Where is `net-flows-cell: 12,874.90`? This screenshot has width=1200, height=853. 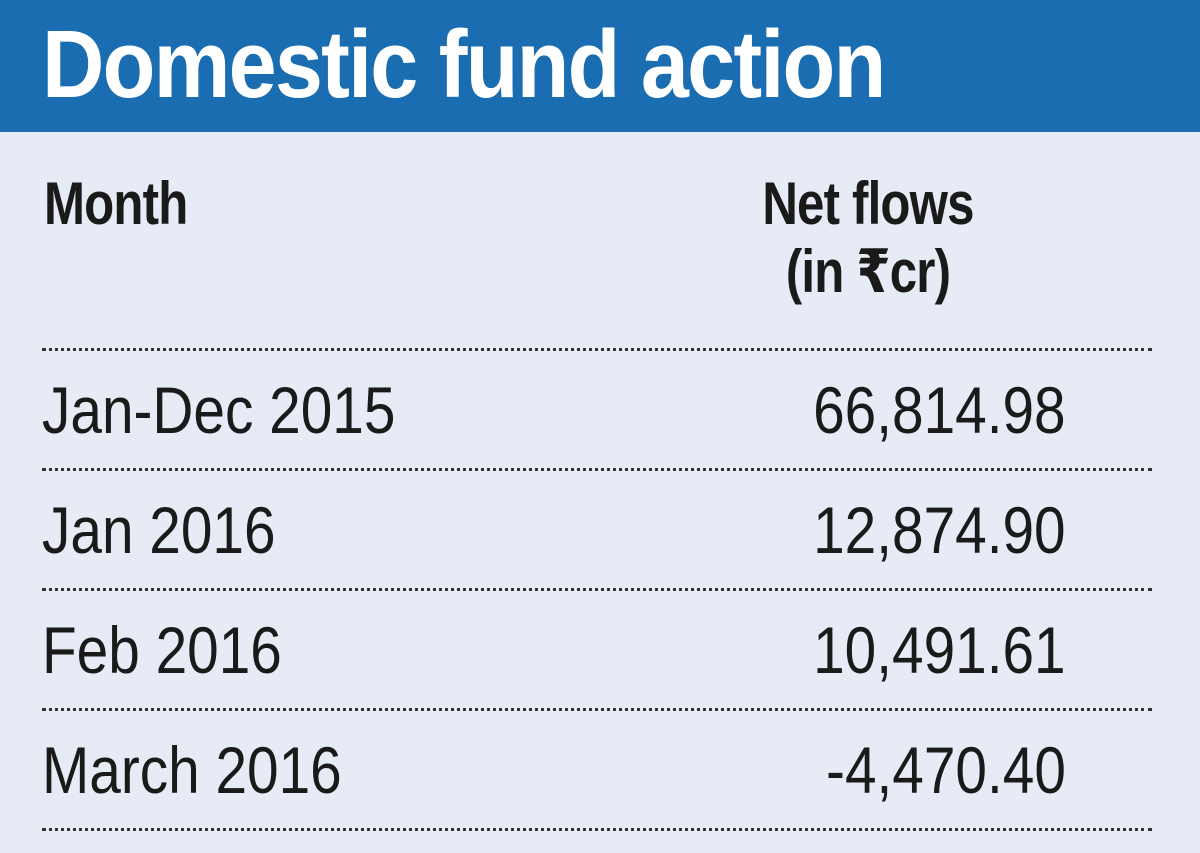 net-flows-cell: 12,874.90 is located at coordinates (939, 530).